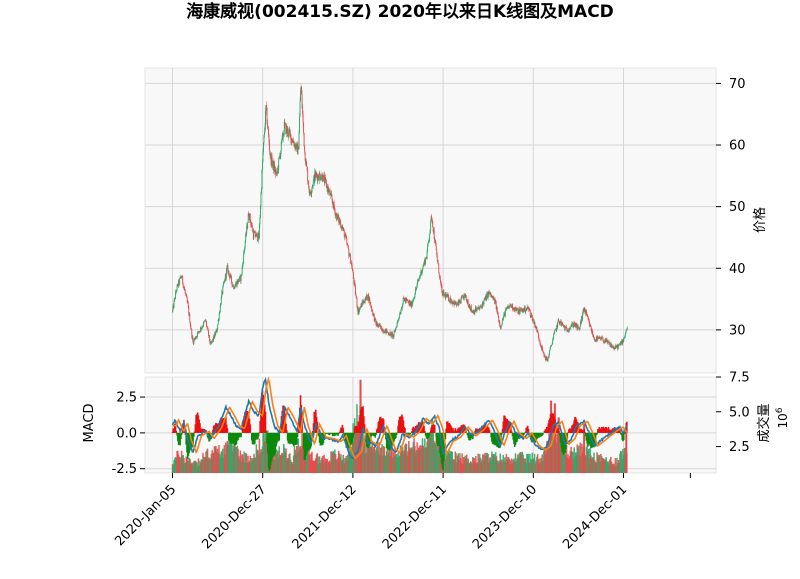  What do you see at coordinates (400, 11) in the screenshot?
I see `chart-title: 海康威视(002415.SZ) 2020年以来日K线图及MACD` at bounding box center [400, 11].